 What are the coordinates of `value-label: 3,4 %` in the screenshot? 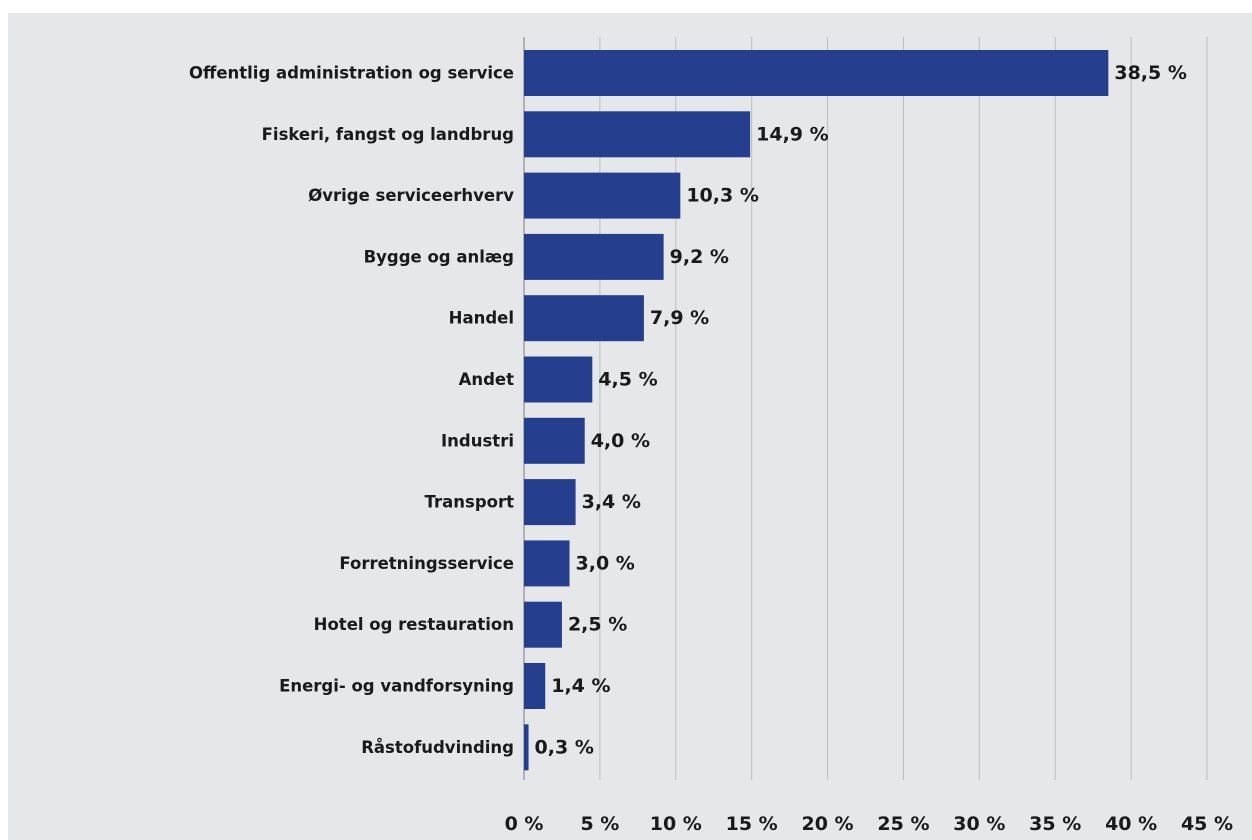 It's located at (611, 502).